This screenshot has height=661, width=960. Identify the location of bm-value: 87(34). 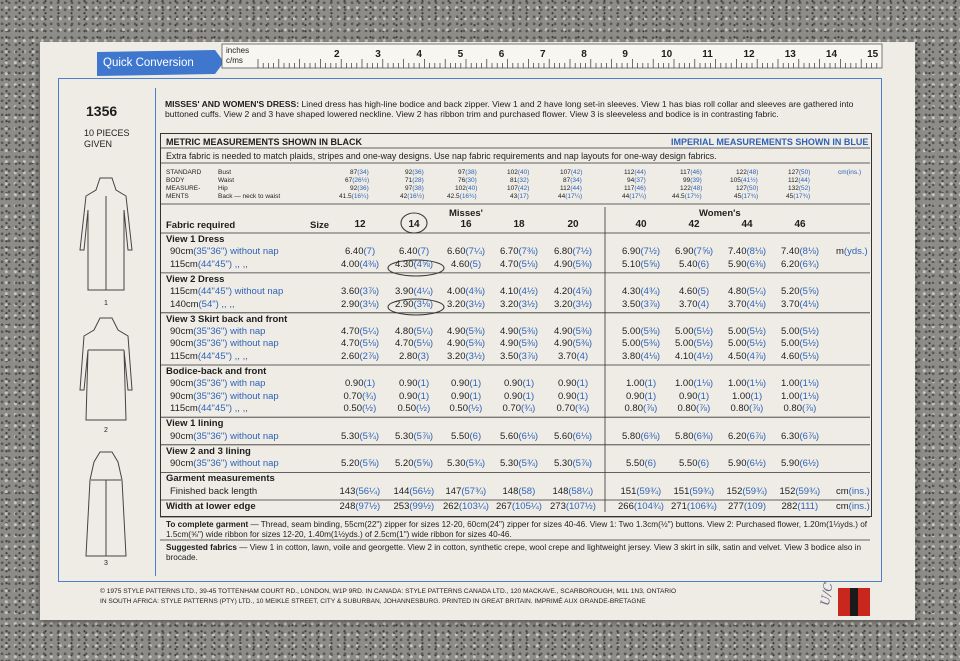
(359, 172).